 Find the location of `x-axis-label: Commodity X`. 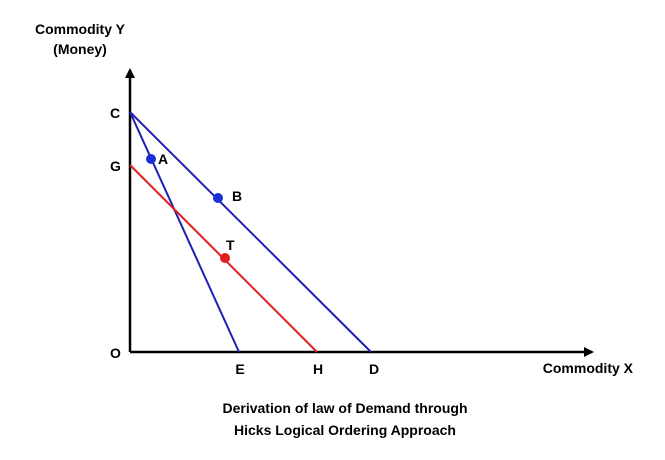

x-axis-label: Commodity X is located at coordinates (588, 368).